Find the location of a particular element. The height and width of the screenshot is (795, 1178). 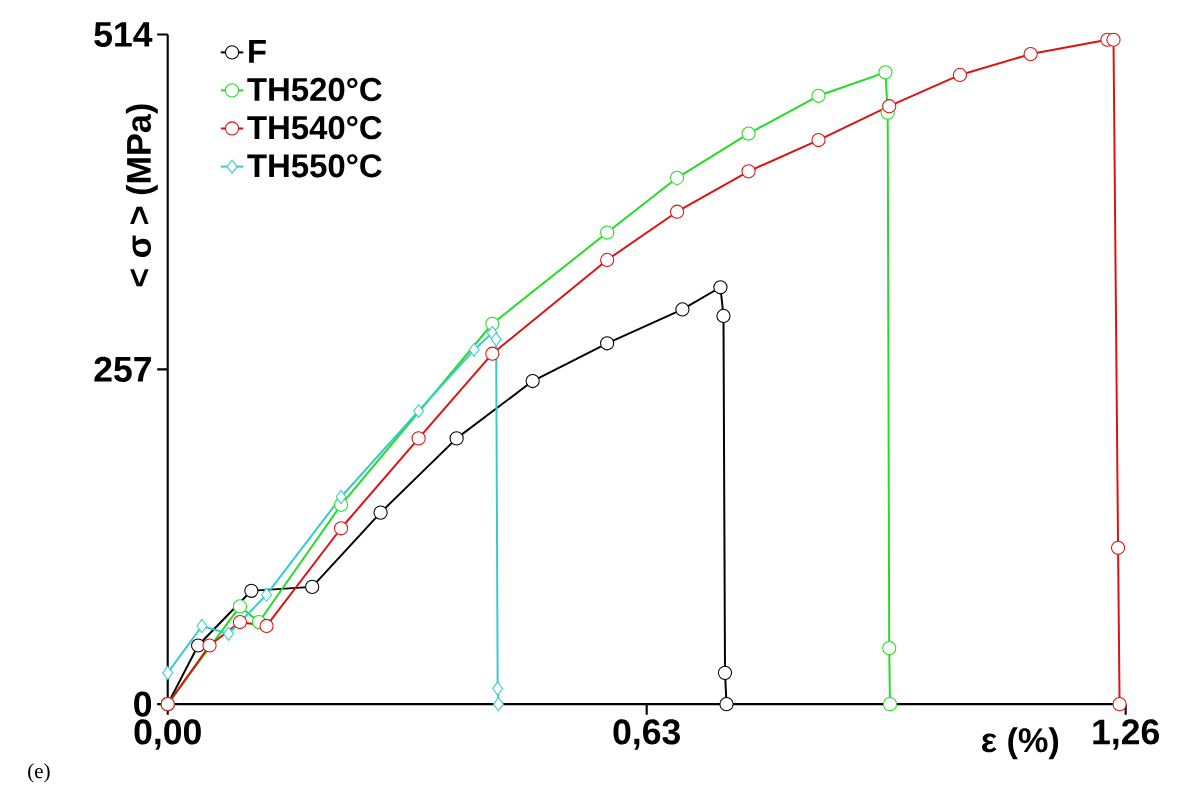

y-tick-label: 257 is located at coordinates (122, 369).